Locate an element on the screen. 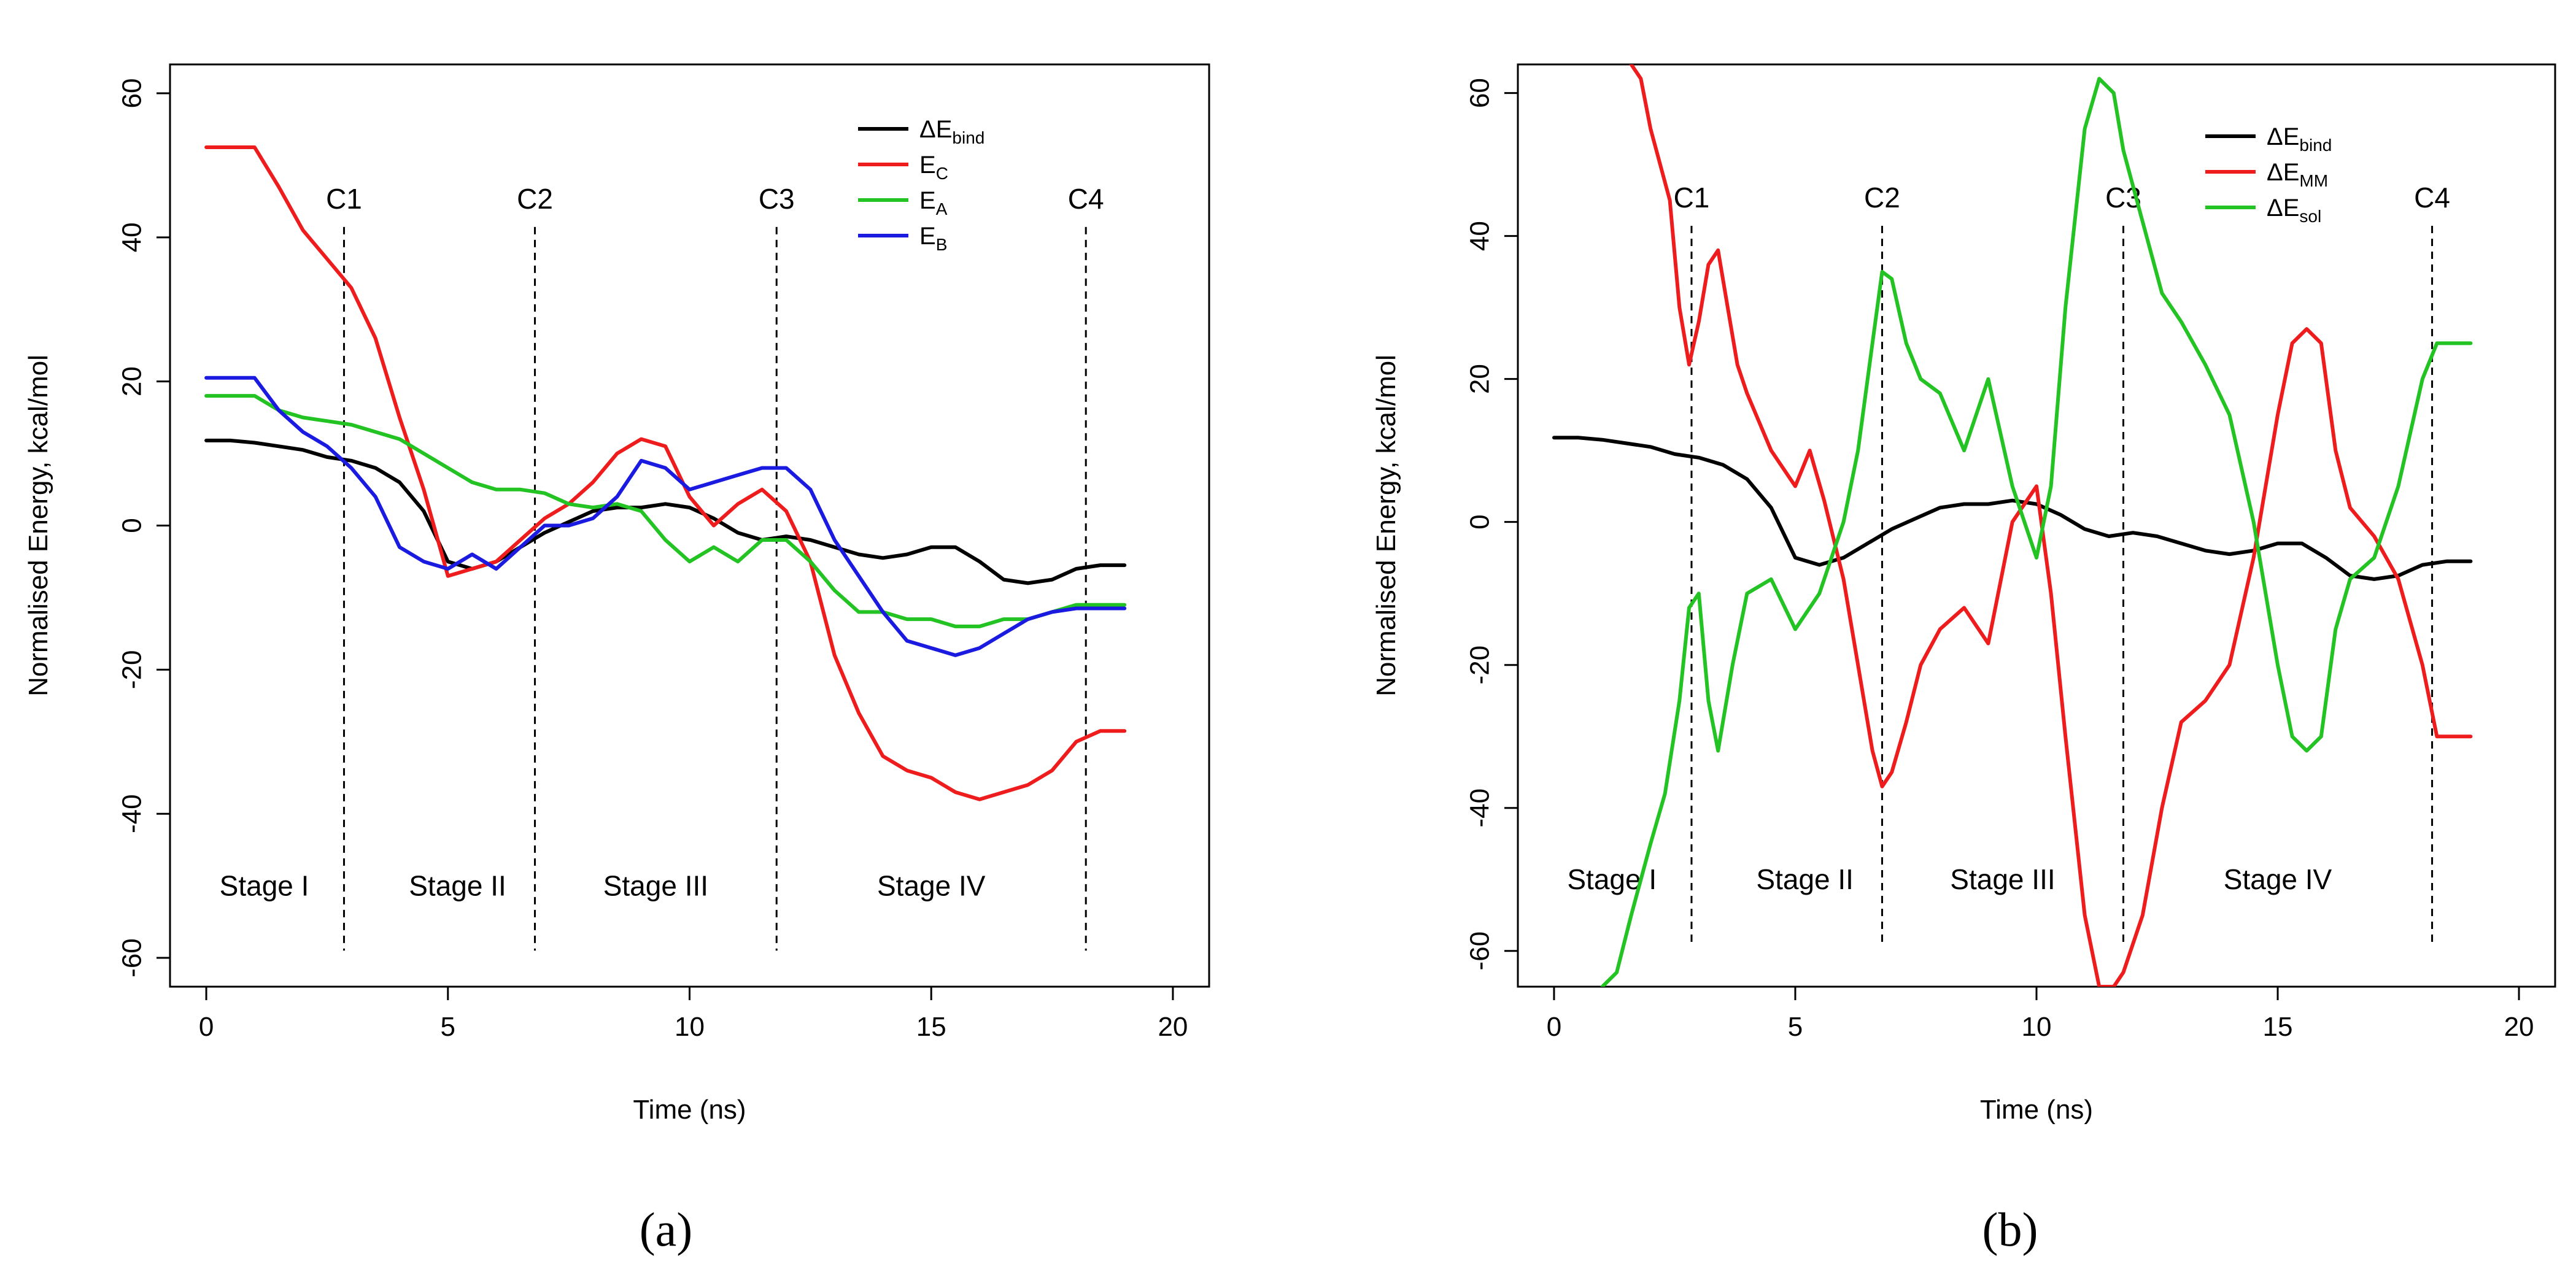 This screenshot has width=2576, height=1272. legend-entry-subscript: sol is located at coordinates (2310, 217).